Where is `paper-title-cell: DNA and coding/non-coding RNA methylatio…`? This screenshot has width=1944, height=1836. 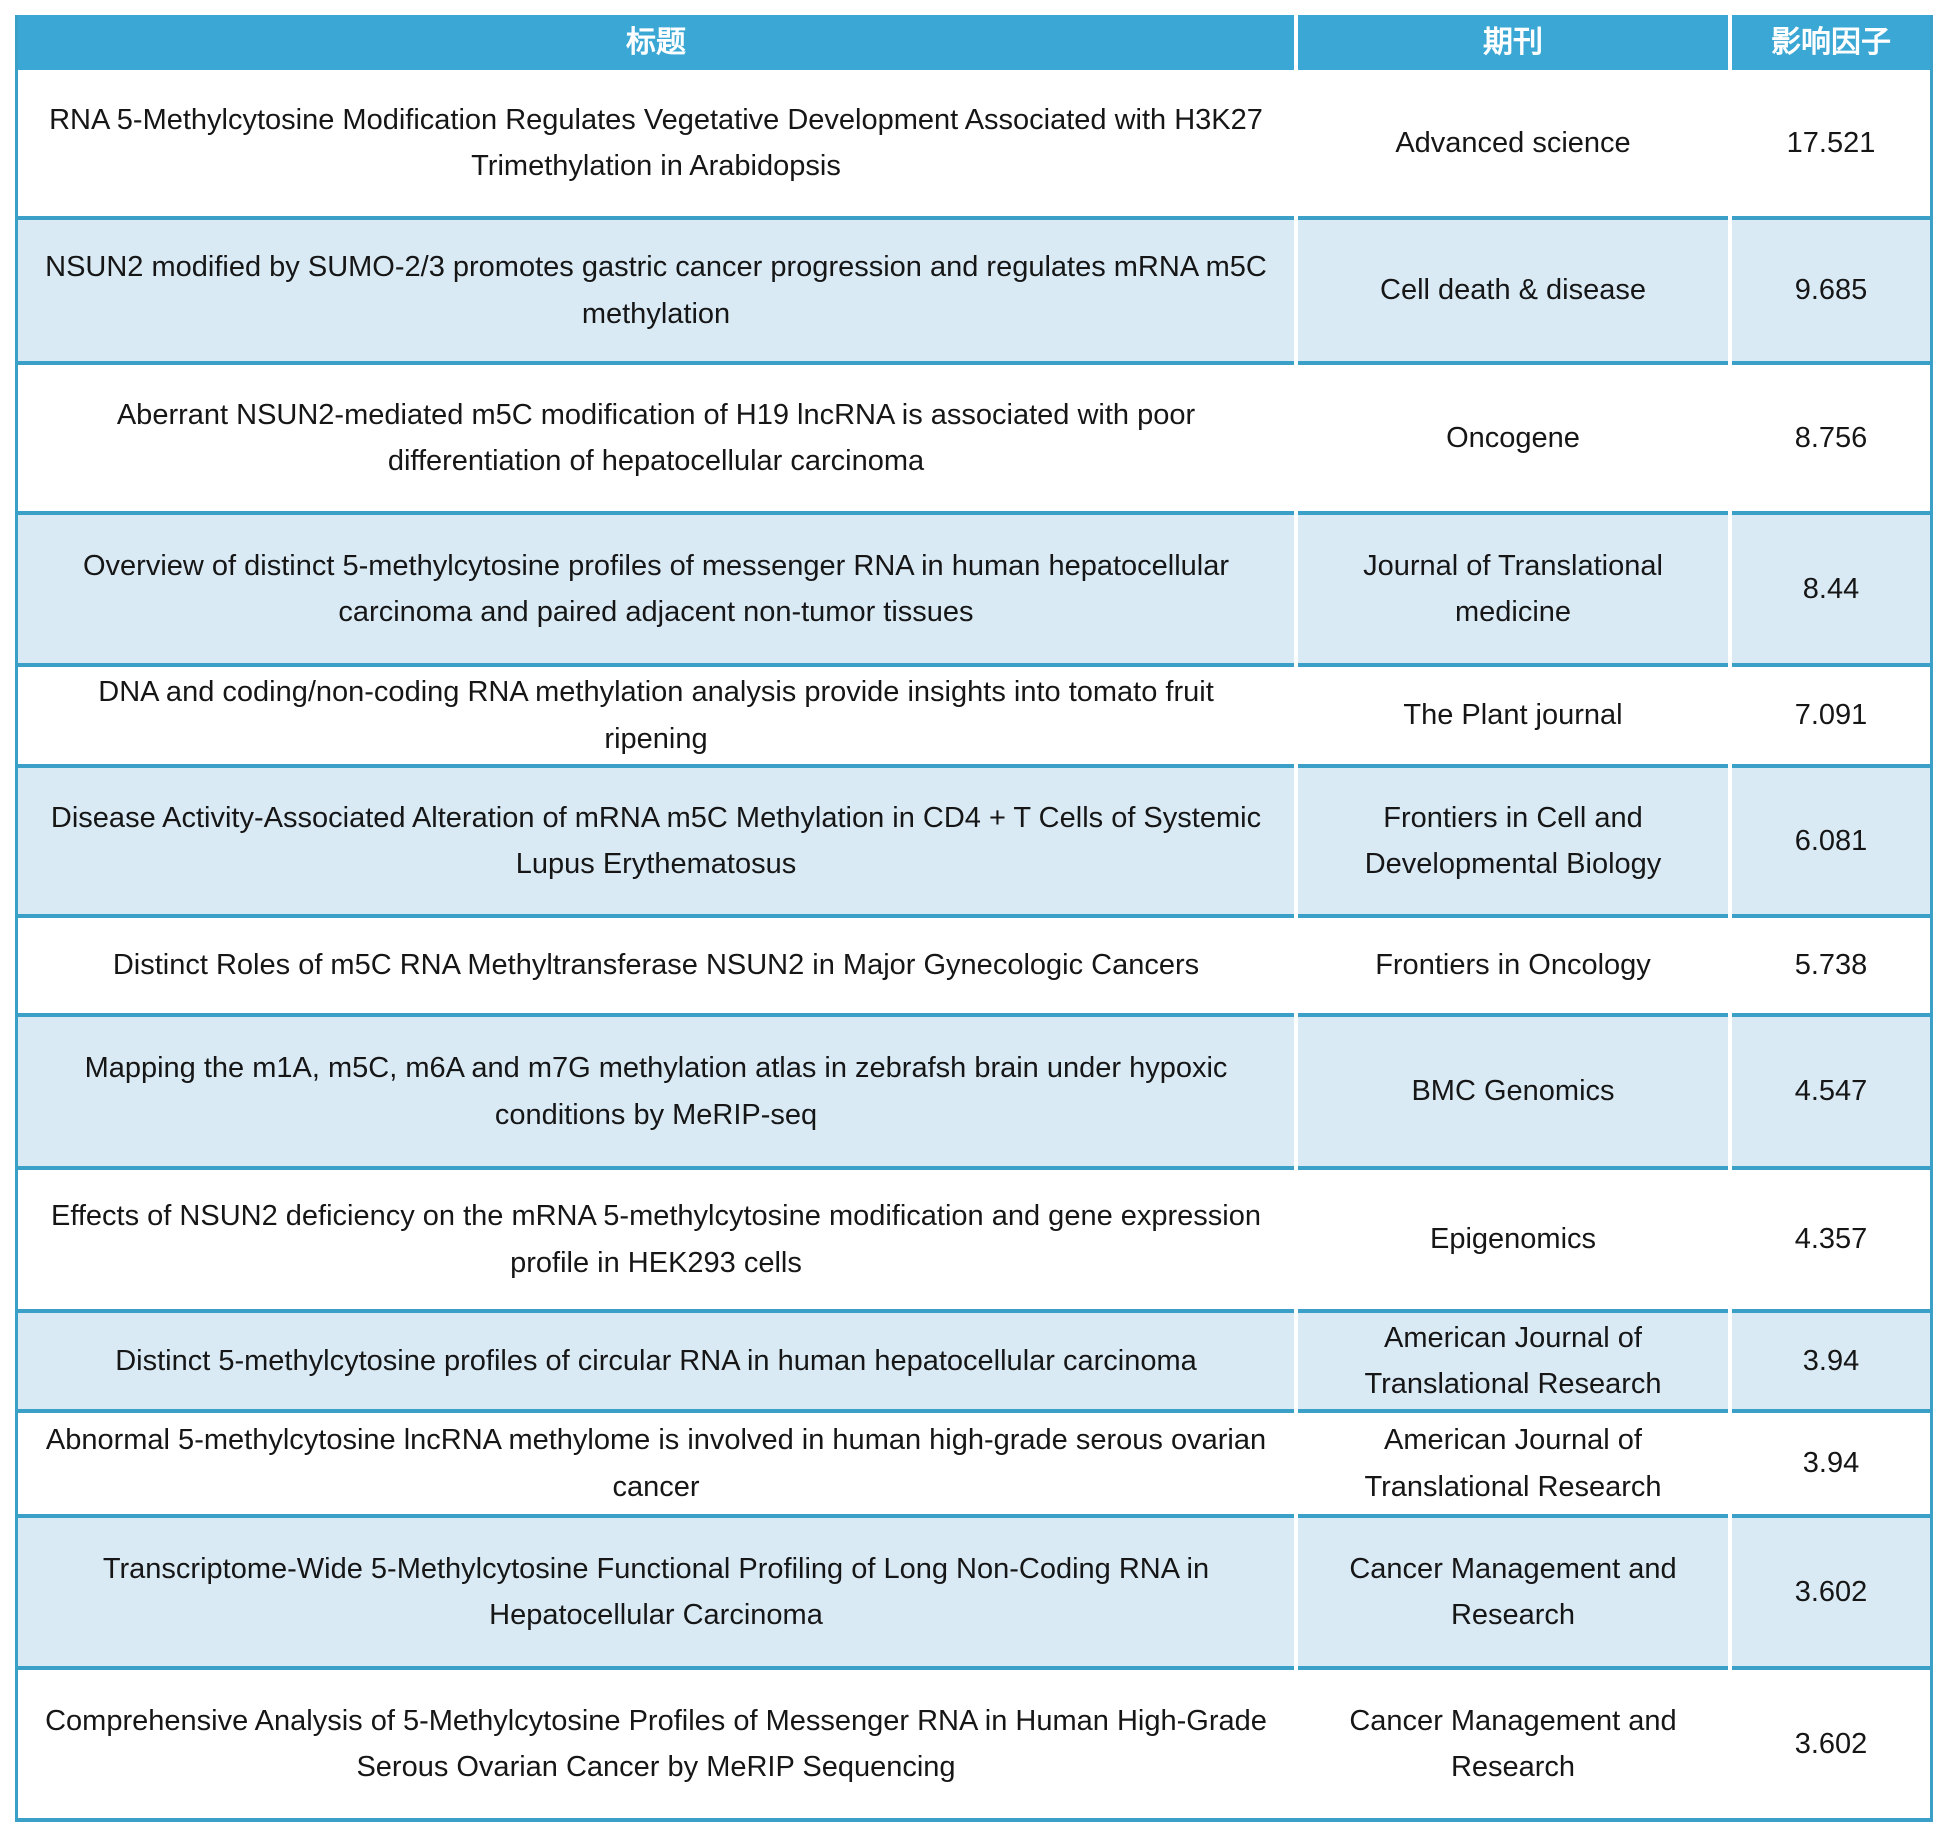 paper-title-cell: DNA and coding/non-coding RNA methylatio… is located at coordinates (656, 717).